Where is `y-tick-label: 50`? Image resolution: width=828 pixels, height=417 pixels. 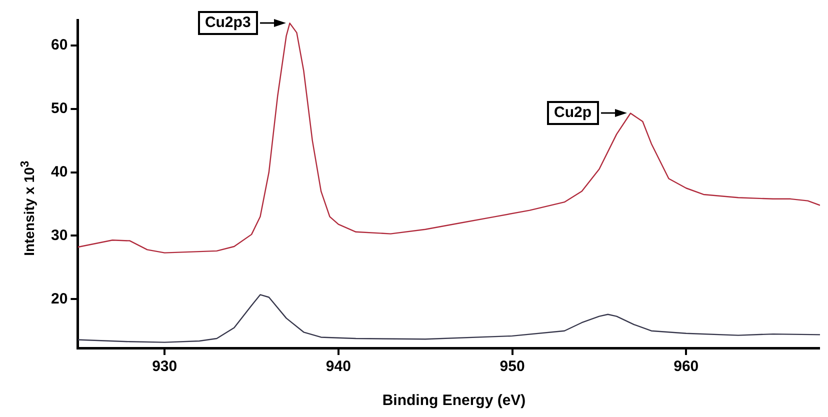
y-tick-label: 50 is located at coordinates (59, 108).